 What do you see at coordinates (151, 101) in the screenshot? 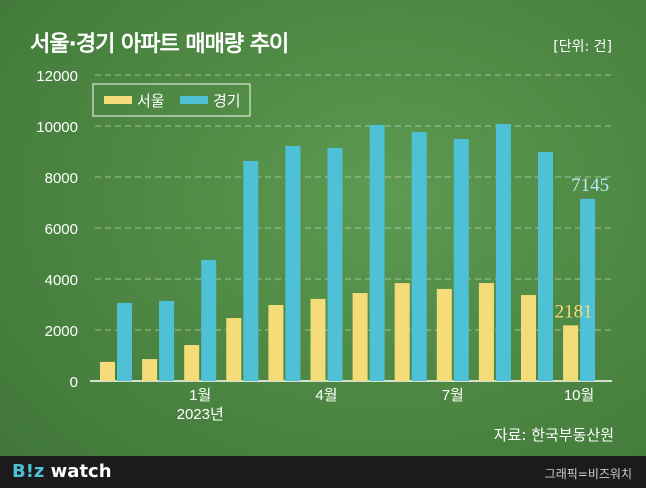
I see `legend-label-seoul: 서울` at bounding box center [151, 101].